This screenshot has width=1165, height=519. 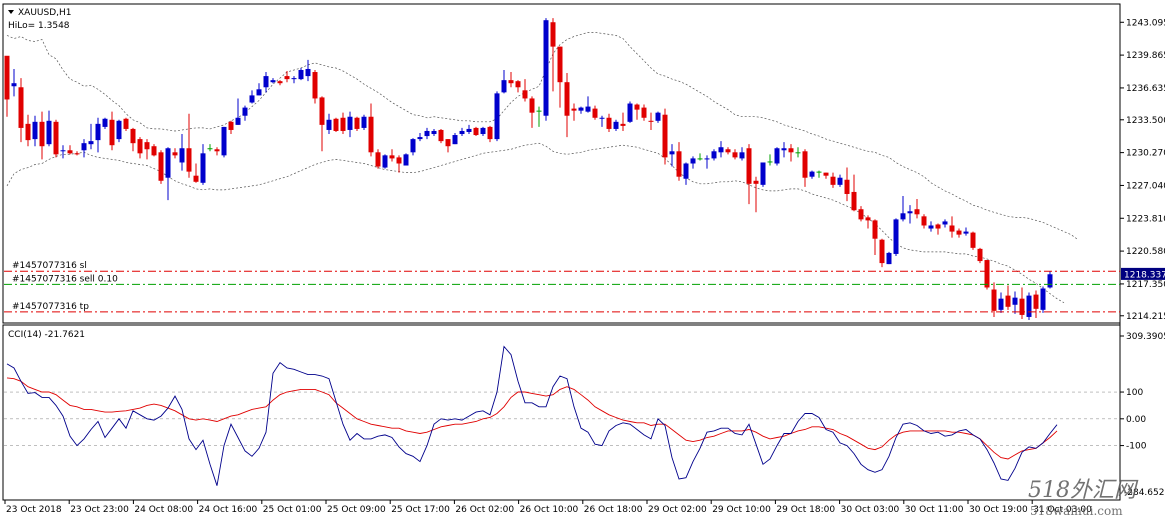 I want to click on time-tick-label: 25 Oct 01:00, so click(x=292, y=510).